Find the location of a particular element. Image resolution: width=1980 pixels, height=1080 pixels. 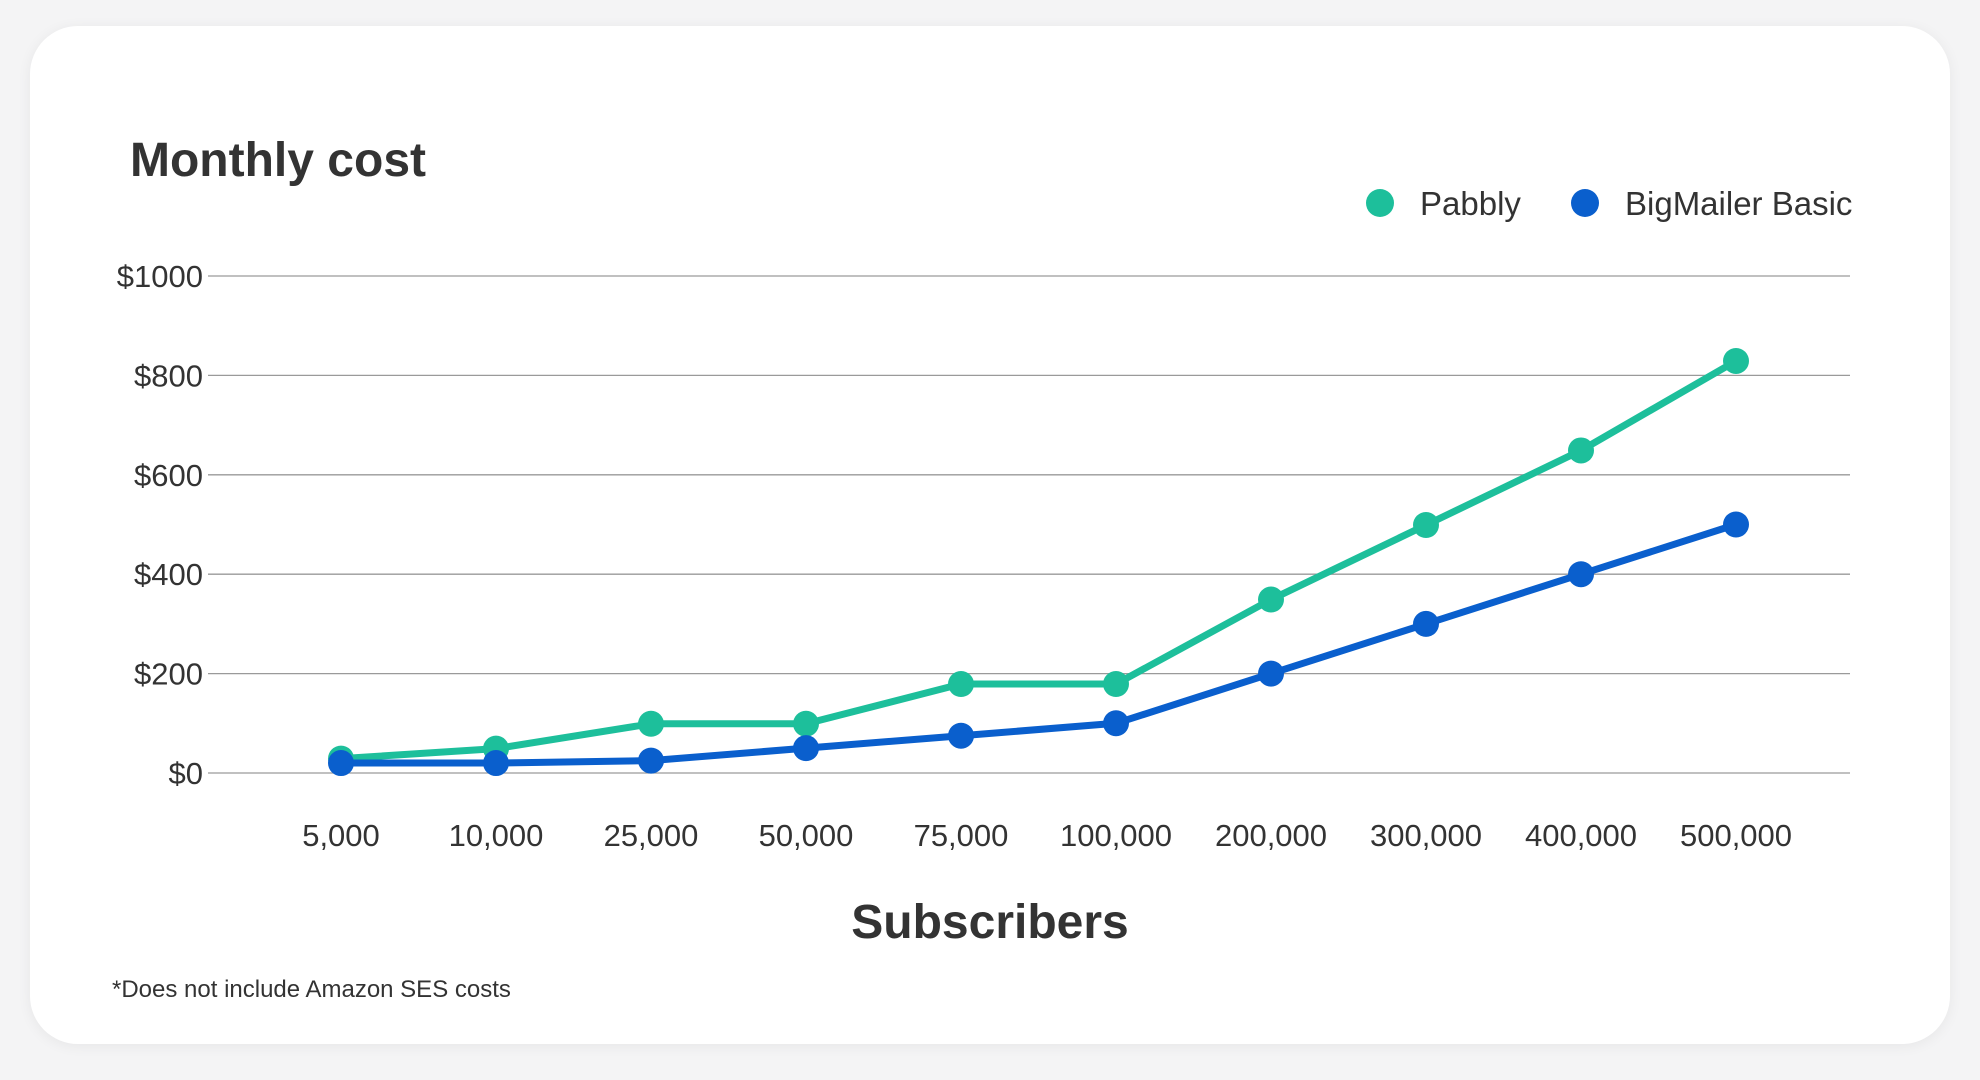

x-tick-label: 500,000 is located at coordinates (1736, 835).